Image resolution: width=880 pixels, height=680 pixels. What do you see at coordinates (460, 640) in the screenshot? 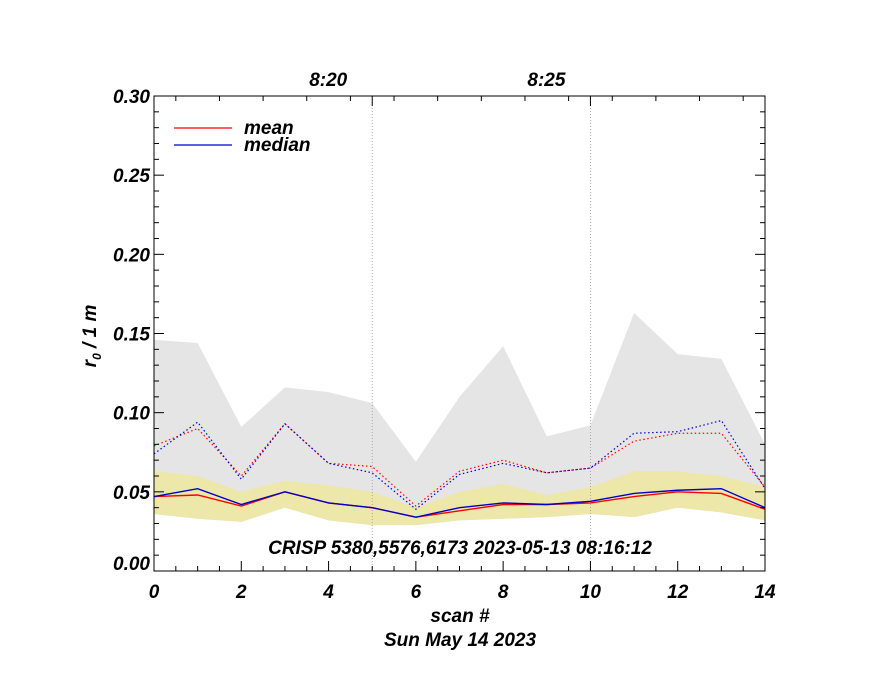
I see `date-label: Sun May 14 2023` at bounding box center [460, 640].